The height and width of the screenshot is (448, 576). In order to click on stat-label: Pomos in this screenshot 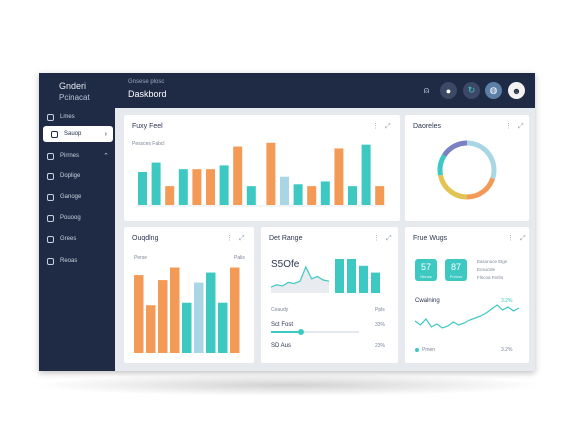, I will do `click(456, 276)`.